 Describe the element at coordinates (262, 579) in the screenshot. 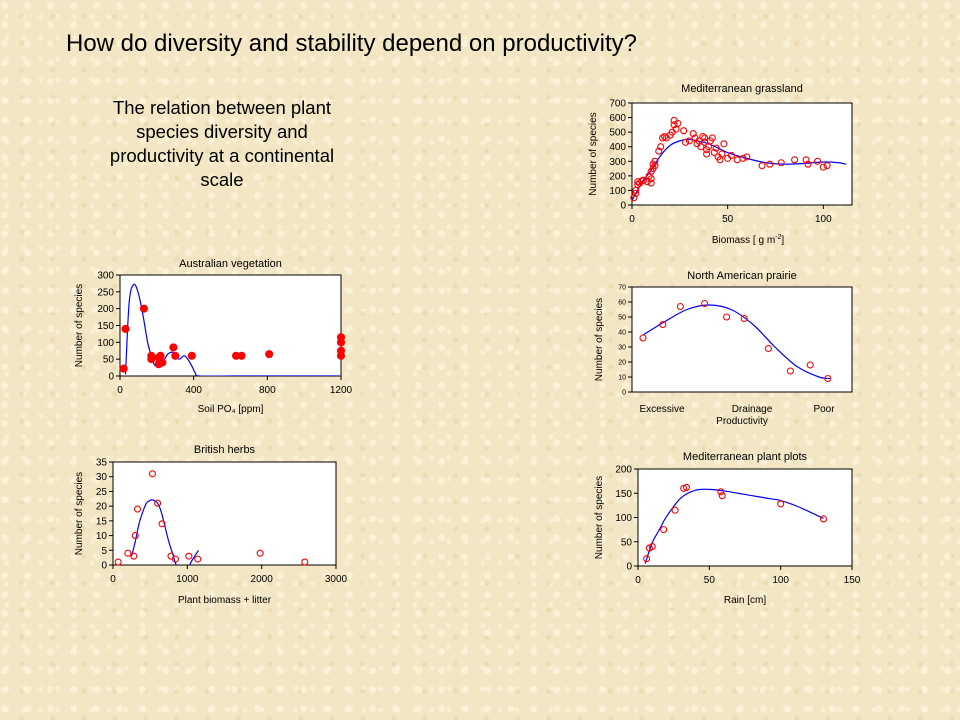

I see `x-tick-label: 2000` at that location.